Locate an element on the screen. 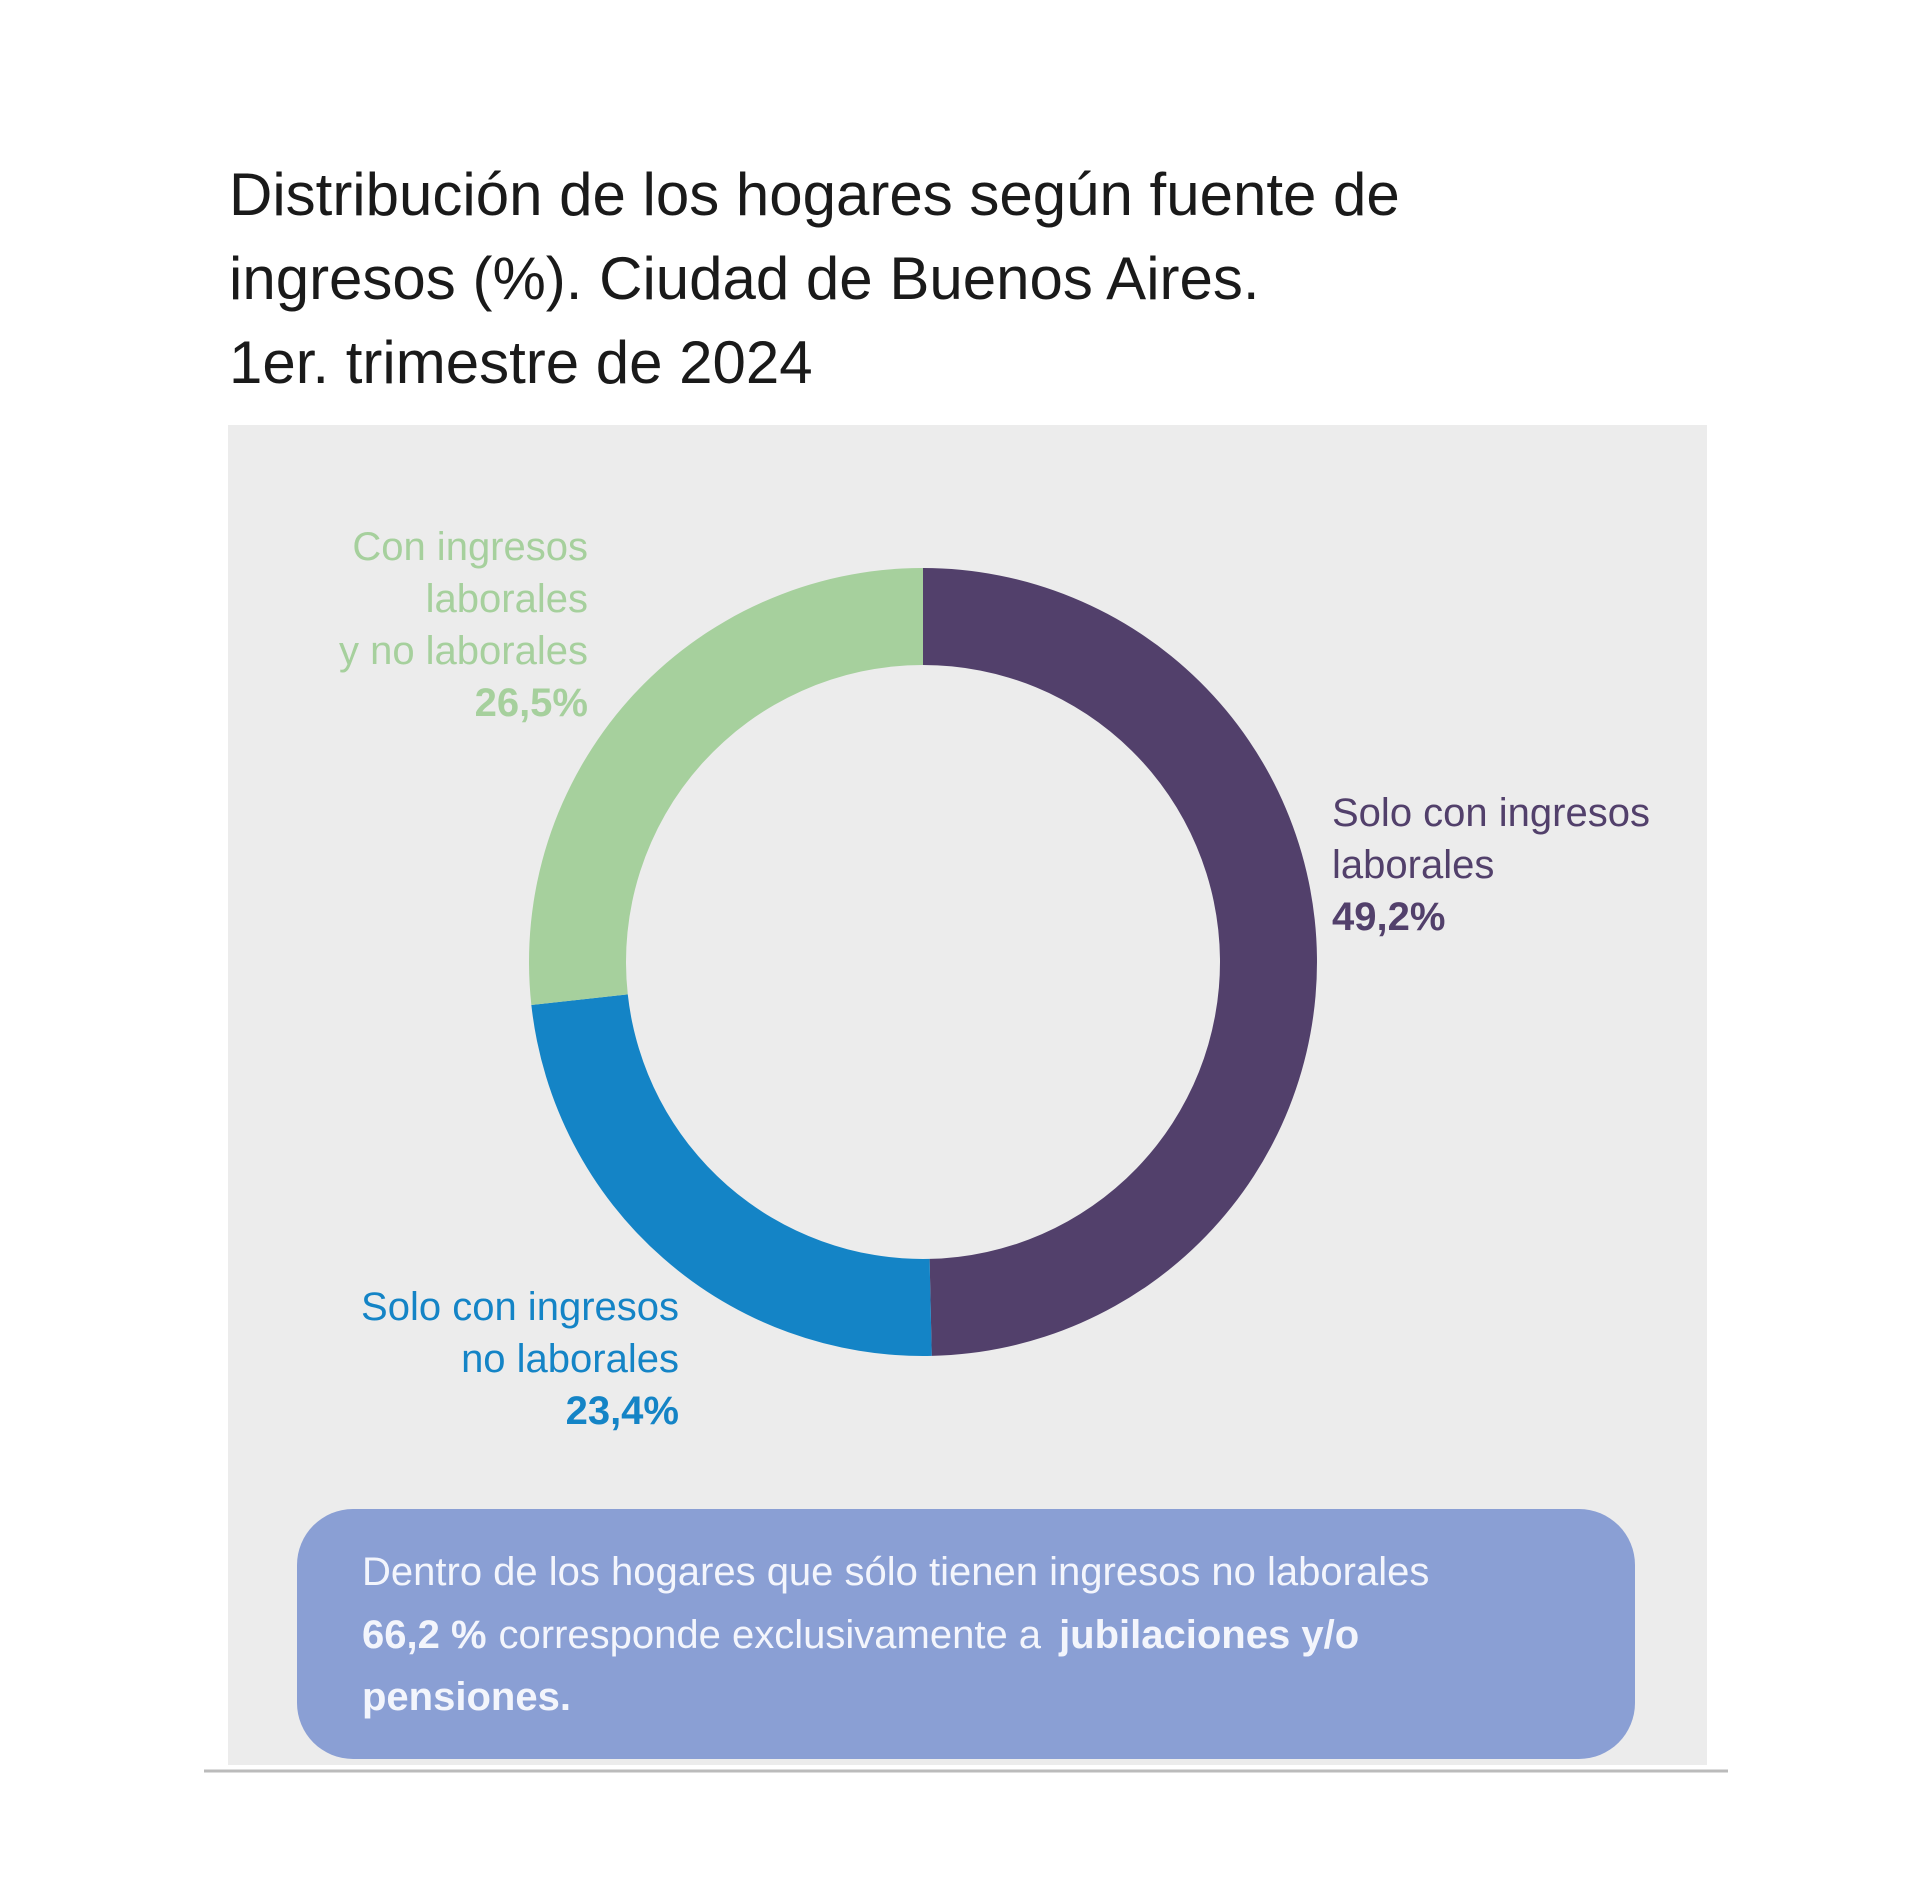  note-box is located at coordinates (966, 1634).